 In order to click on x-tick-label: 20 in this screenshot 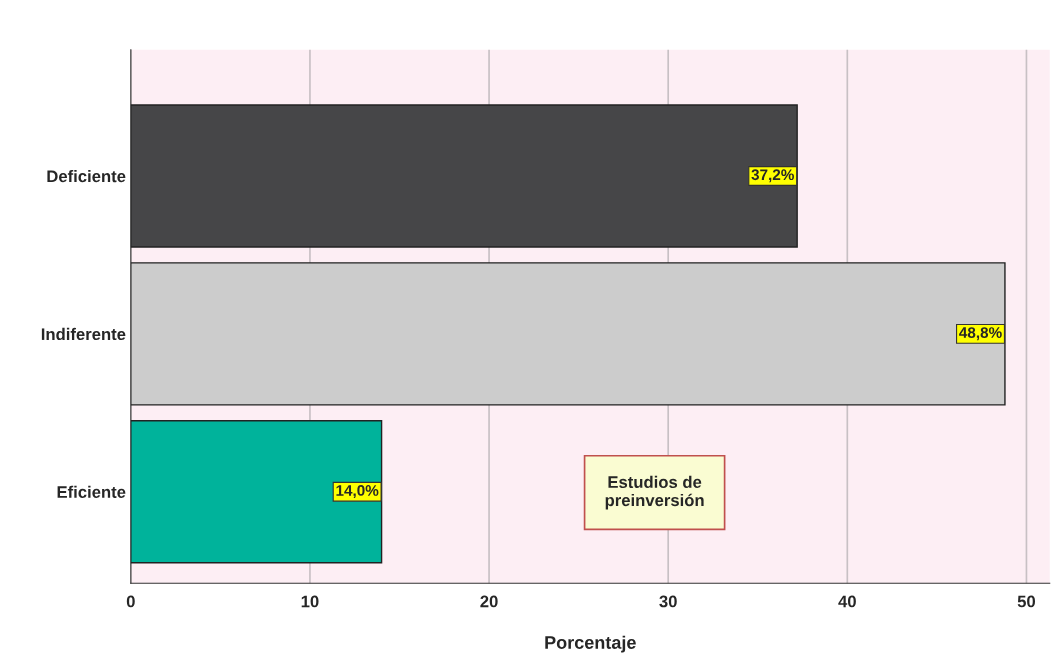, I will do `click(489, 601)`.